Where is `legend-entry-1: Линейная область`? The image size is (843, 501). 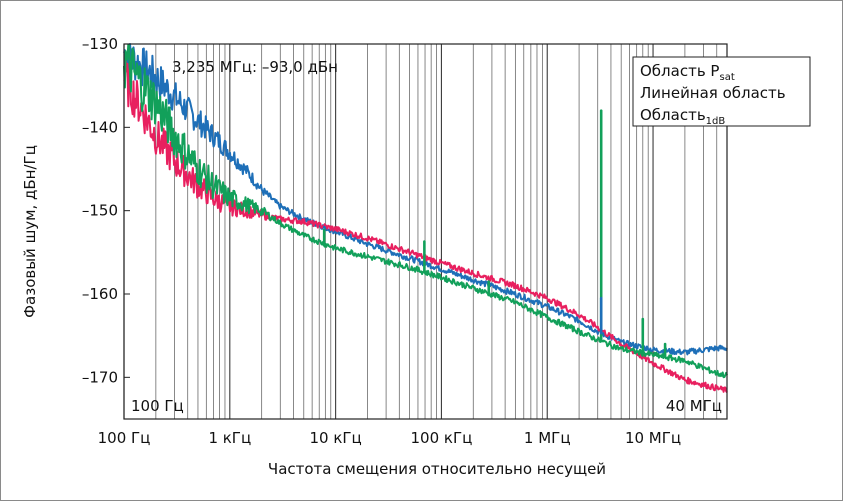 legend-entry-1: Линейная область is located at coordinates (713, 93).